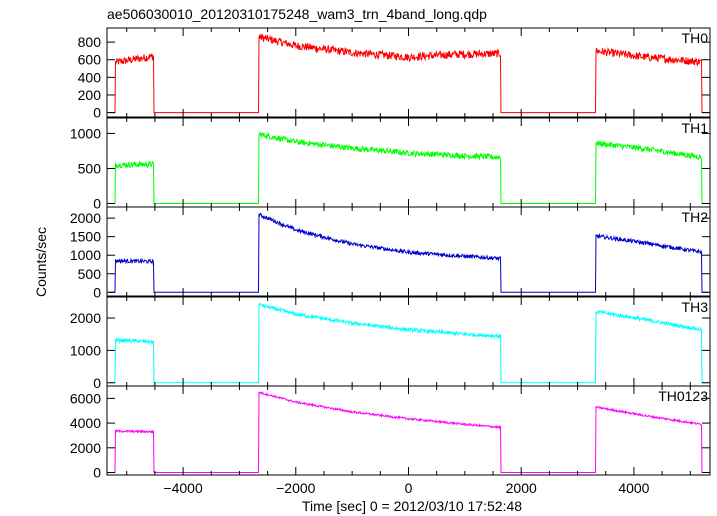 This screenshot has width=717, height=516. I want to click on x-tick-label: 0, so click(409, 488).